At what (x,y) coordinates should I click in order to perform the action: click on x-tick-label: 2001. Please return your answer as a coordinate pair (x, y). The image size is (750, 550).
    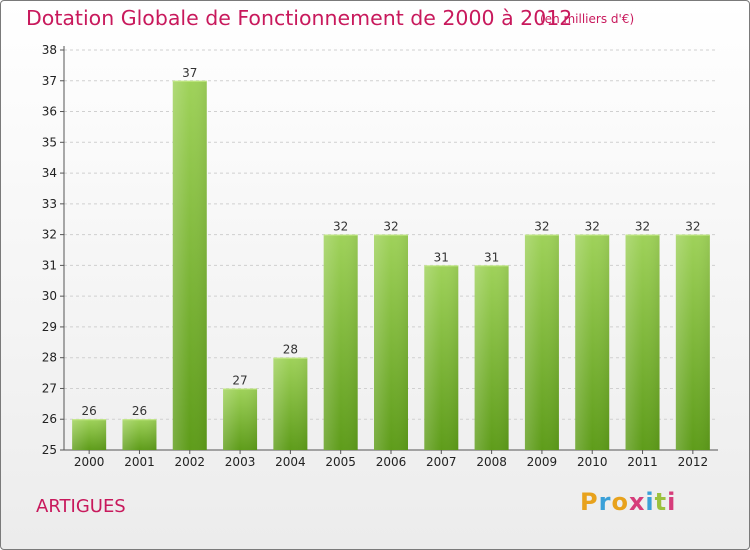
    Looking at the image, I should click on (139, 462).